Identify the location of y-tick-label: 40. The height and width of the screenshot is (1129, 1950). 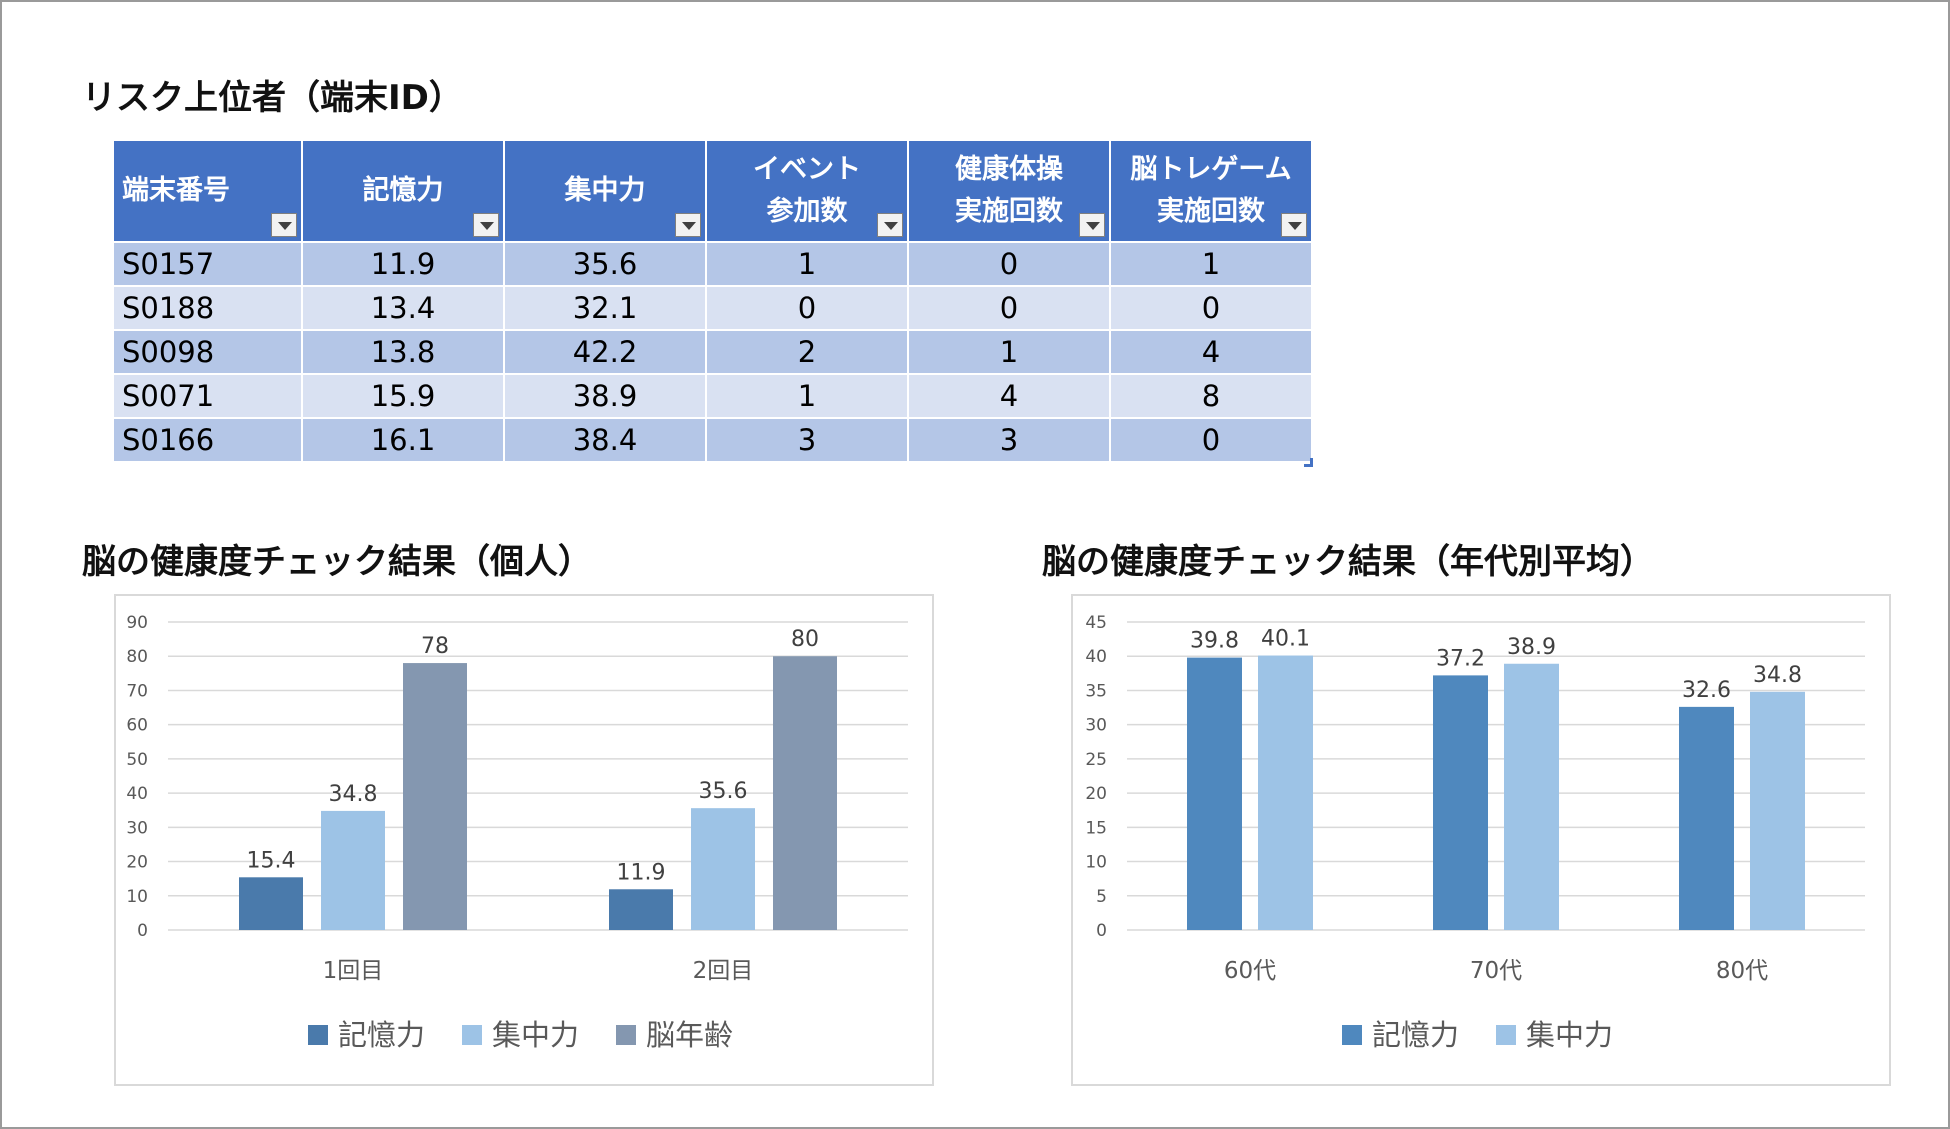
(1096, 657).